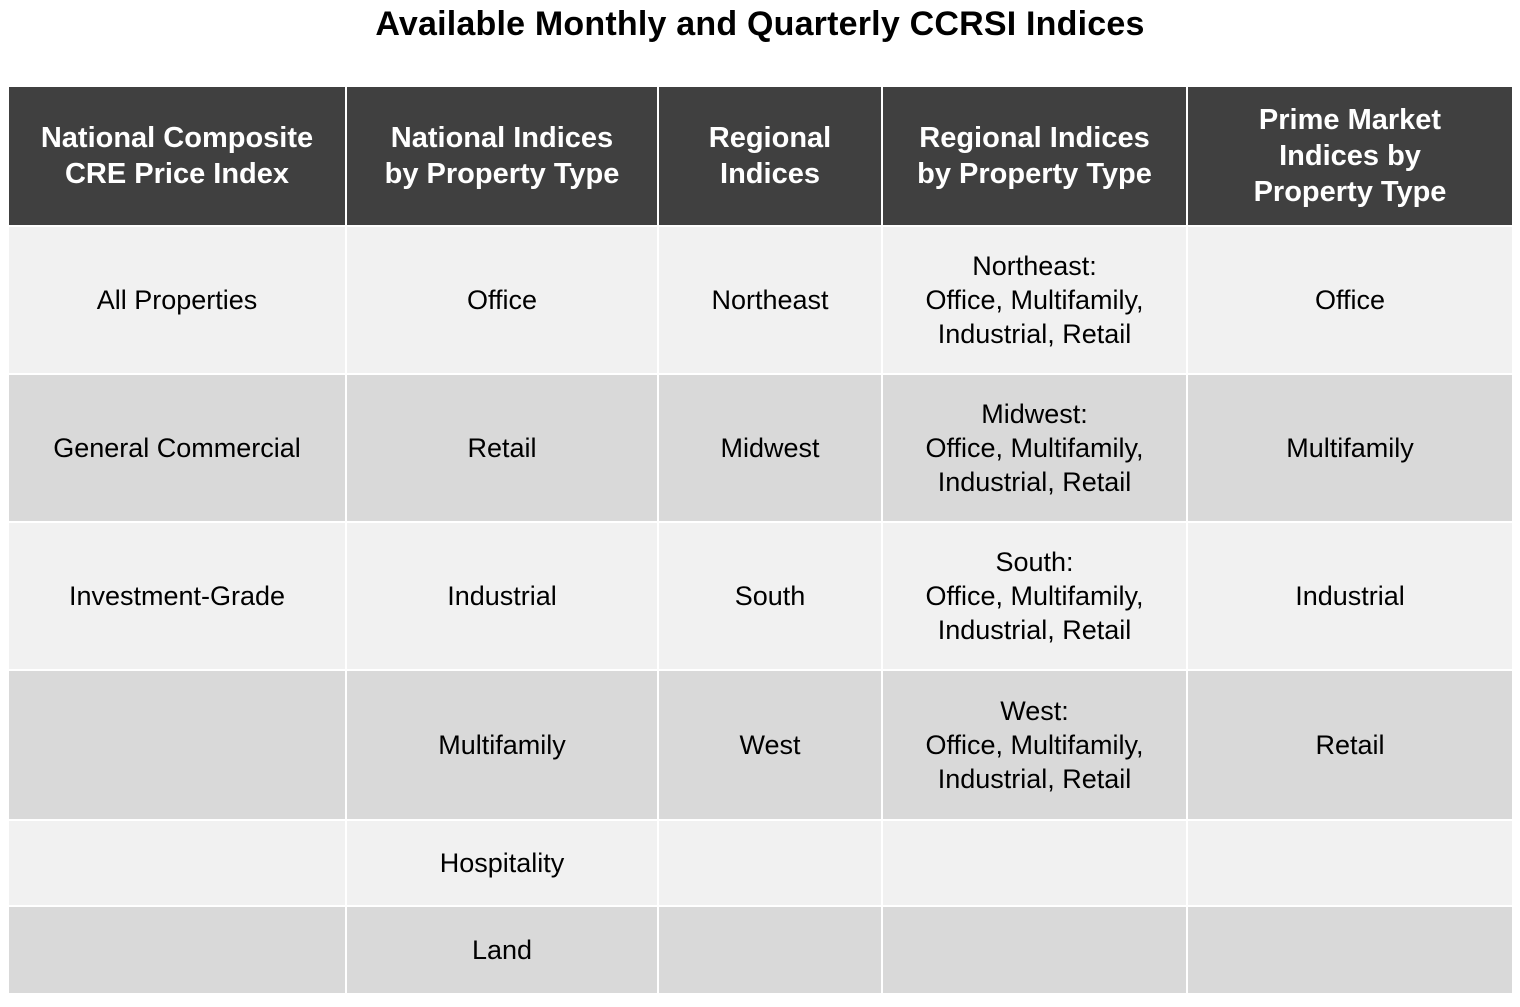 This screenshot has height=1007, width=1520. I want to click on cell-regional: West, so click(770, 745).